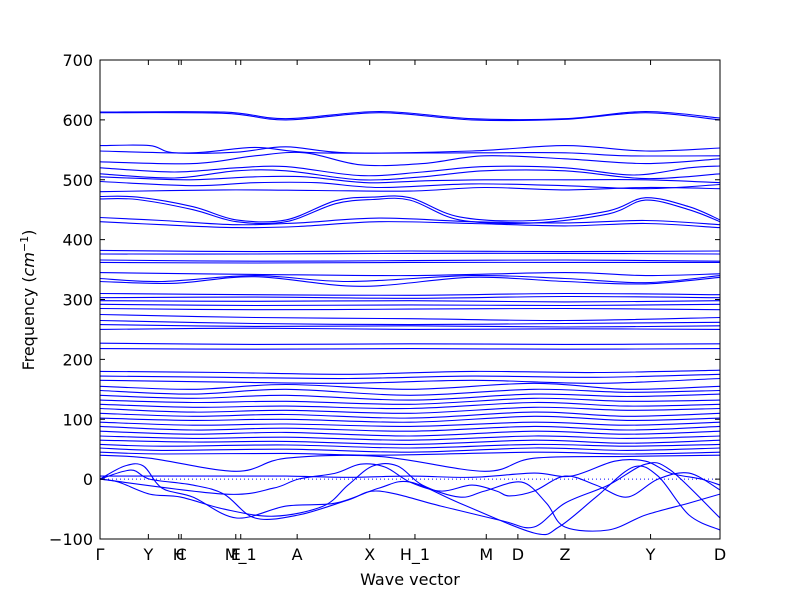  I want to click on y-tick-label: 400, so click(77, 240).